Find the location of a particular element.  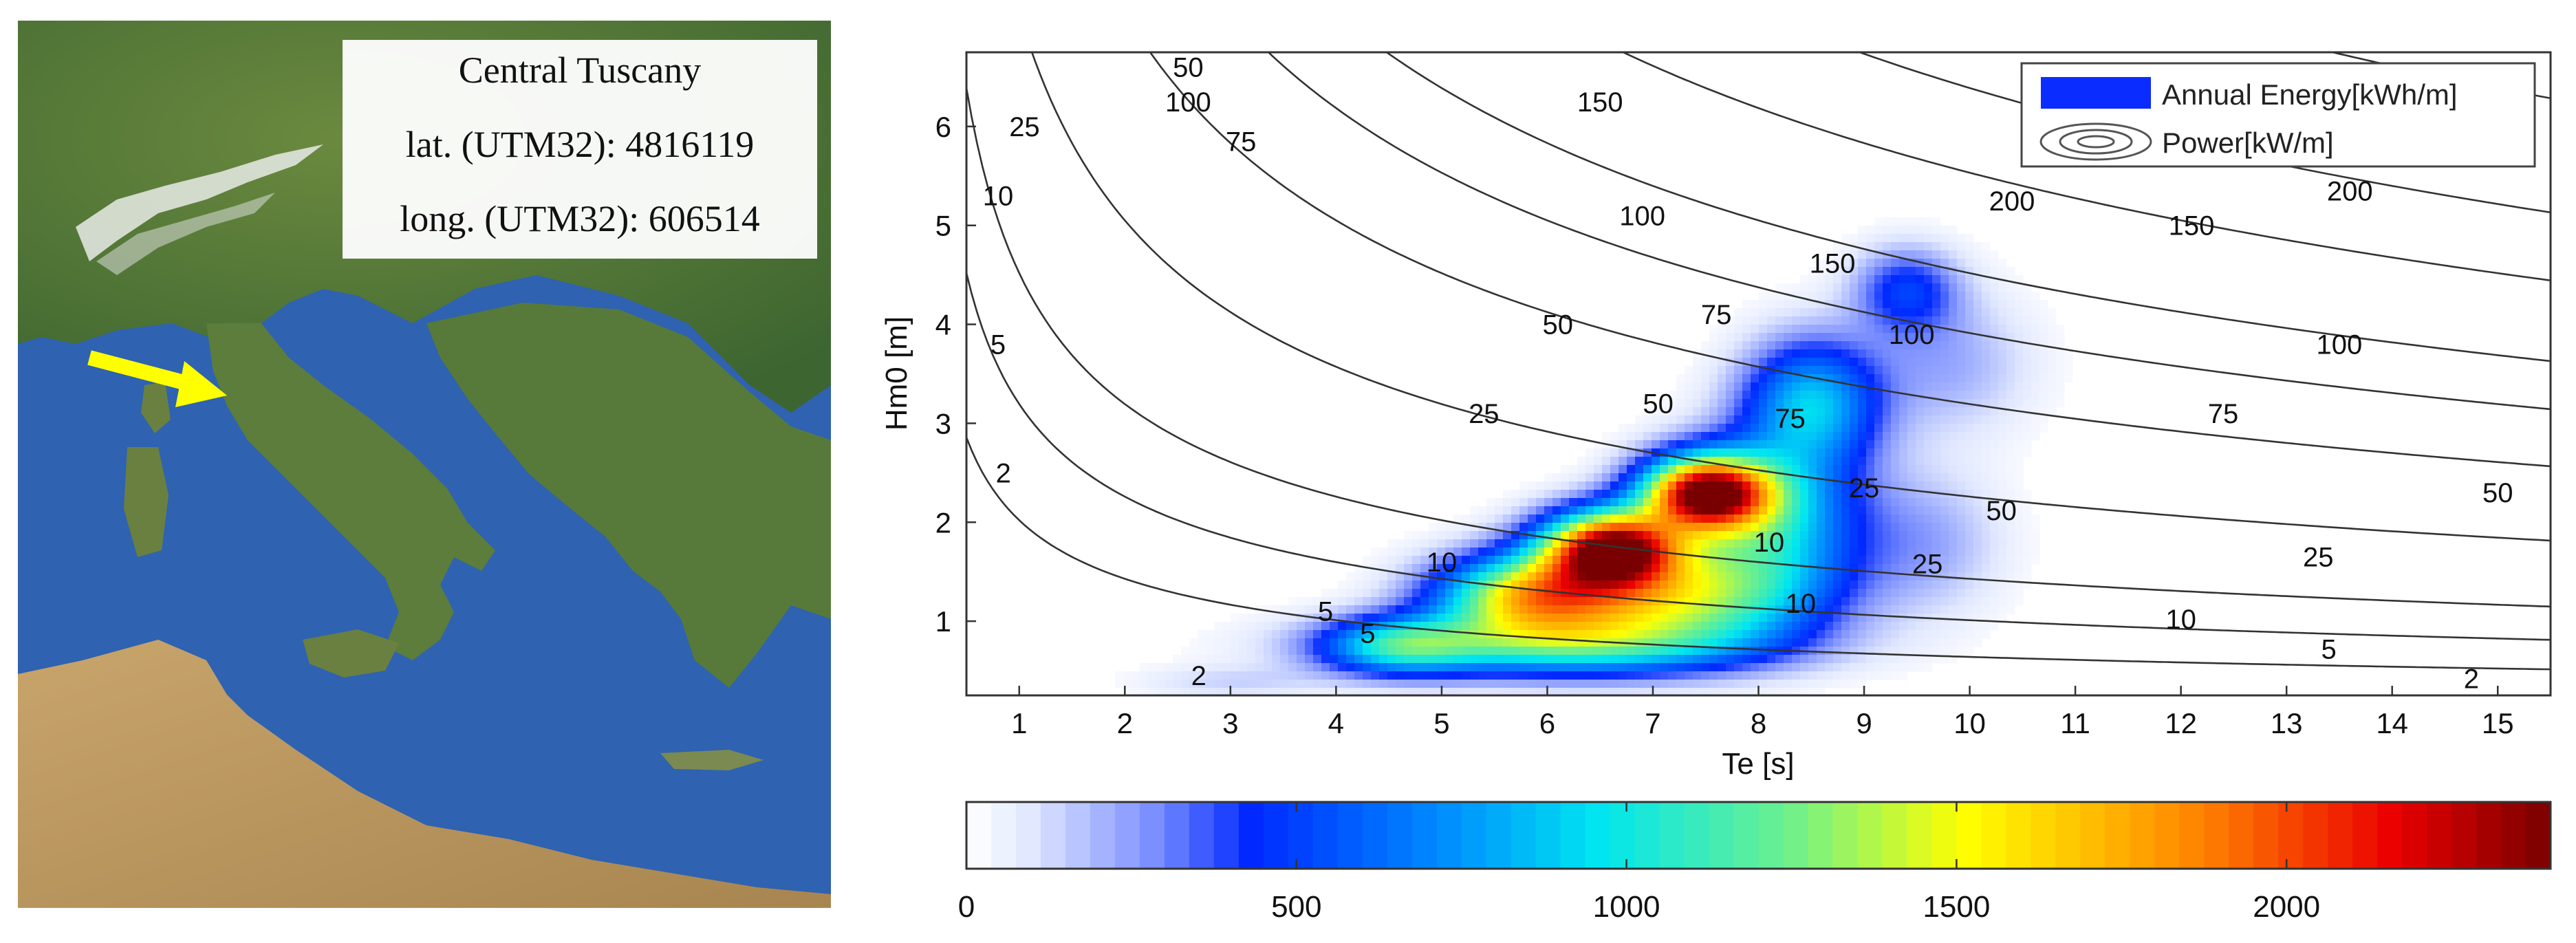

legend-energy-label: Annual Energy[kWh/m] is located at coordinates (2310, 95).